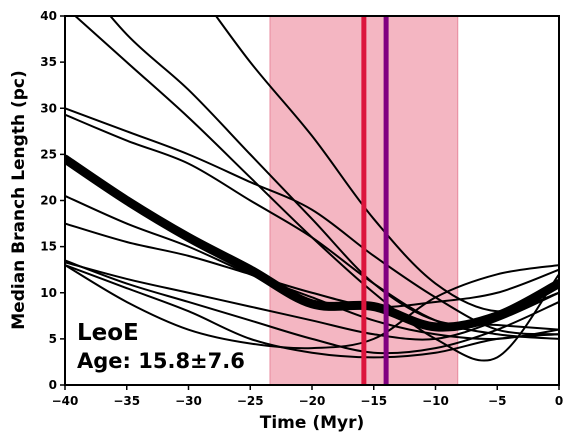 This screenshot has width=574, height=443. Describe the element at coordinates (65, 401) in the screenshot. I see `x-tick-label: −40` at that location.